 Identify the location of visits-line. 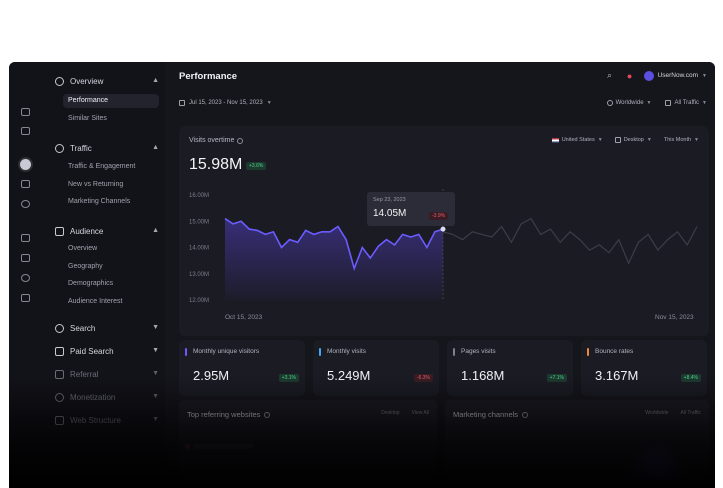
(334, 244).